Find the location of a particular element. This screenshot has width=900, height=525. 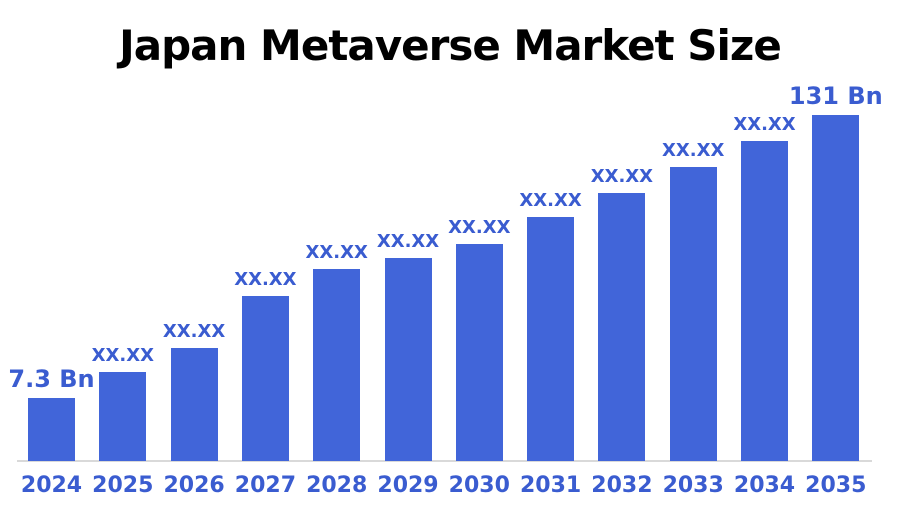

bar-2025 is located at coordinates (123, 416).